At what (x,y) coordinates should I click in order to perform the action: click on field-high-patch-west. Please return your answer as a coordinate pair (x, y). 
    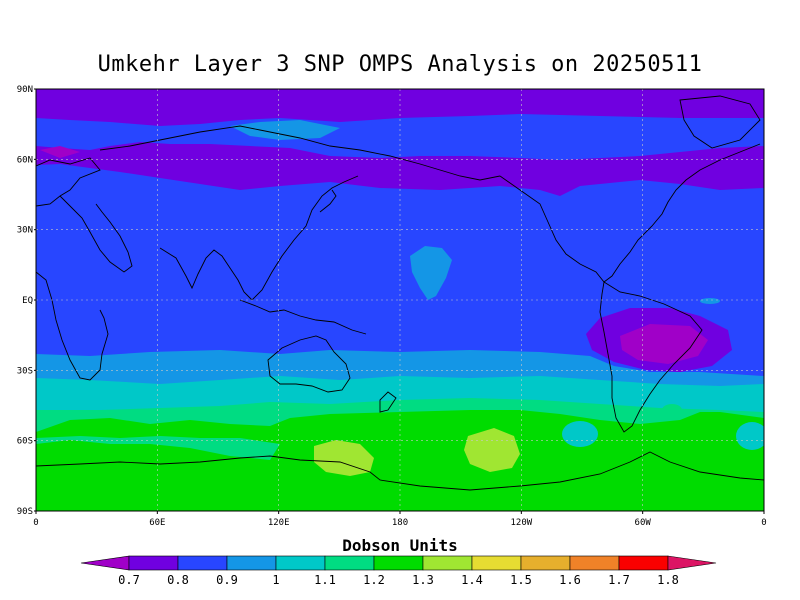
    Looking at the image, I should click on (344, 458).